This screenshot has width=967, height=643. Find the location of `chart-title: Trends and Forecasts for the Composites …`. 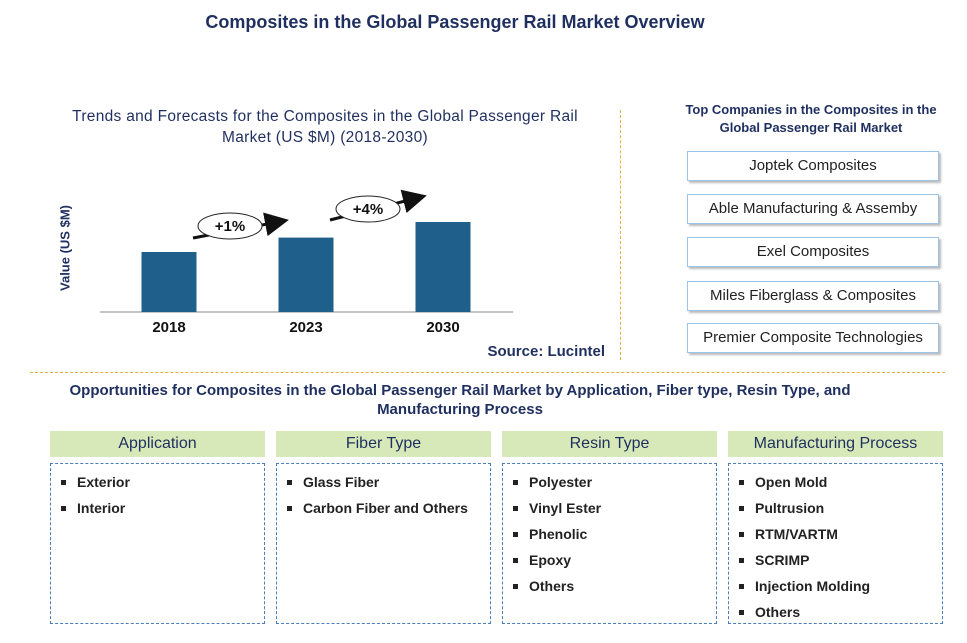

chart-title: Trends and Forecasts for the Composites … is located at coordinates (325, 127).